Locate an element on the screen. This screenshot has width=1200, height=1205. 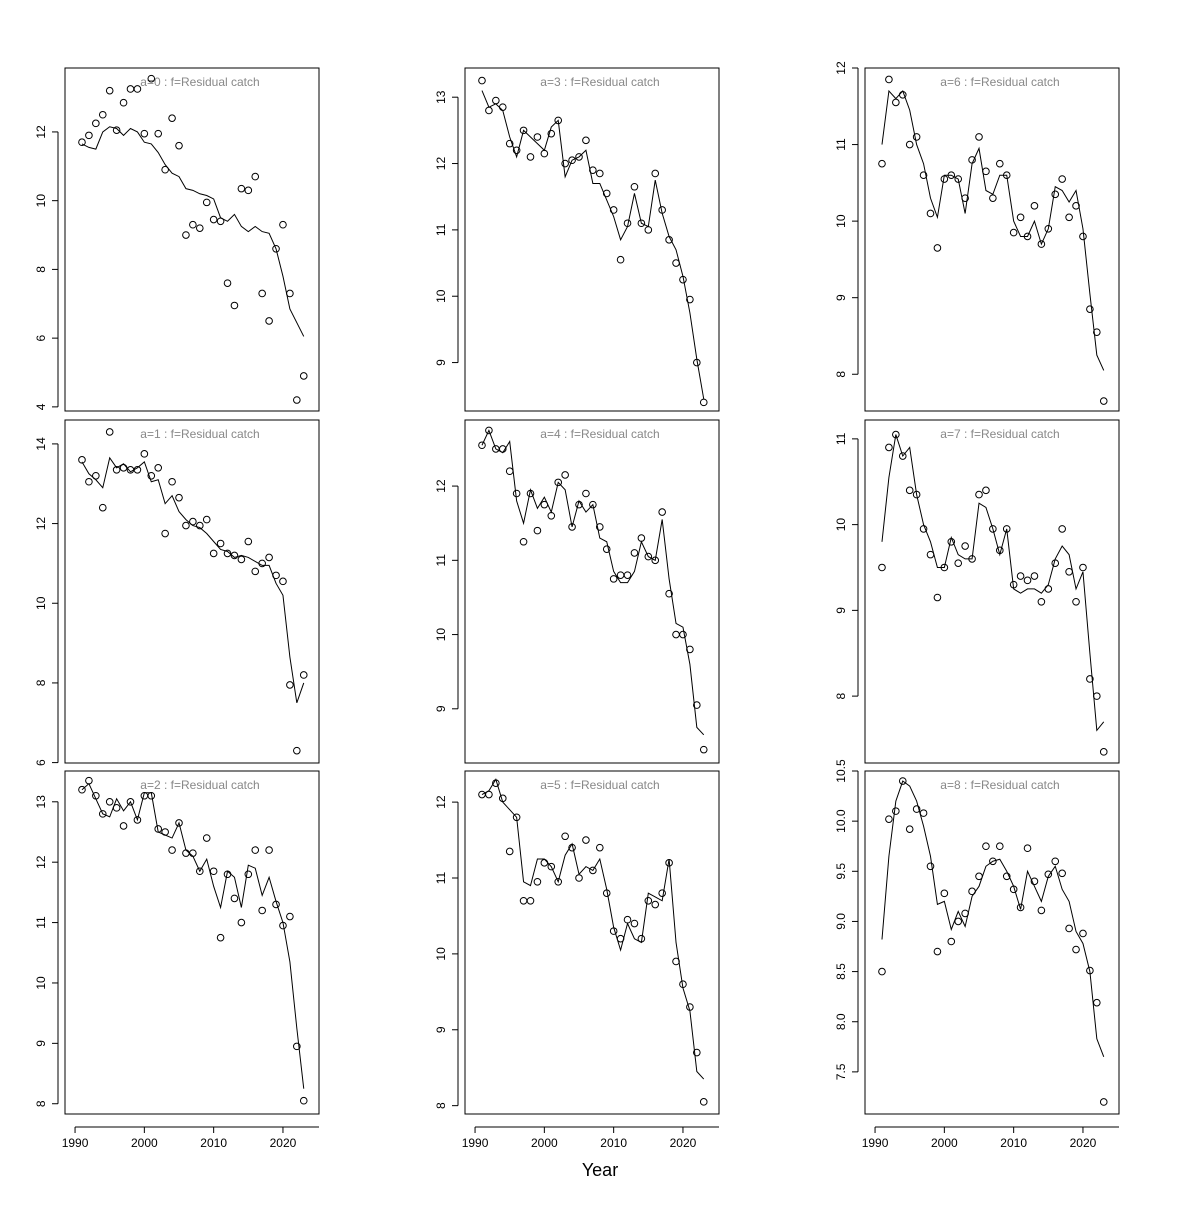
x-axis-label: Year is located at coordinates (600, 1170).